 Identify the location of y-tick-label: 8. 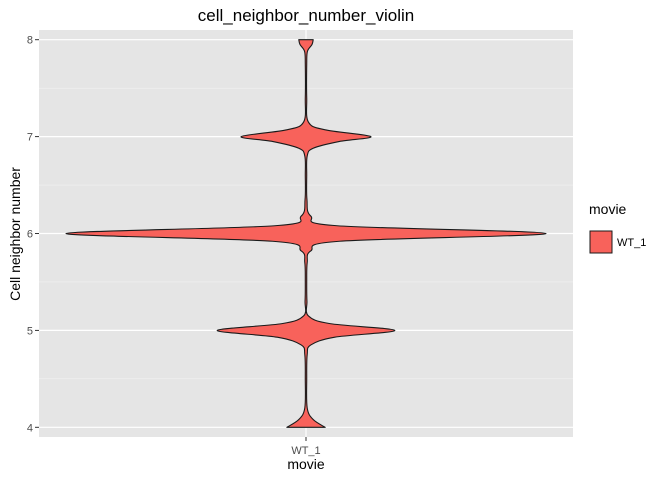
(30, 41).